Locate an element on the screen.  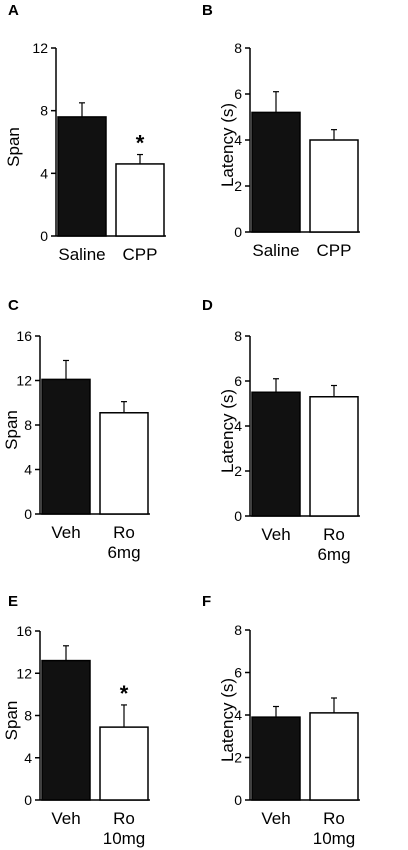
panel-a: A 0 4 8 12 Span Saline * CPP is located at coordinates (85, 133).